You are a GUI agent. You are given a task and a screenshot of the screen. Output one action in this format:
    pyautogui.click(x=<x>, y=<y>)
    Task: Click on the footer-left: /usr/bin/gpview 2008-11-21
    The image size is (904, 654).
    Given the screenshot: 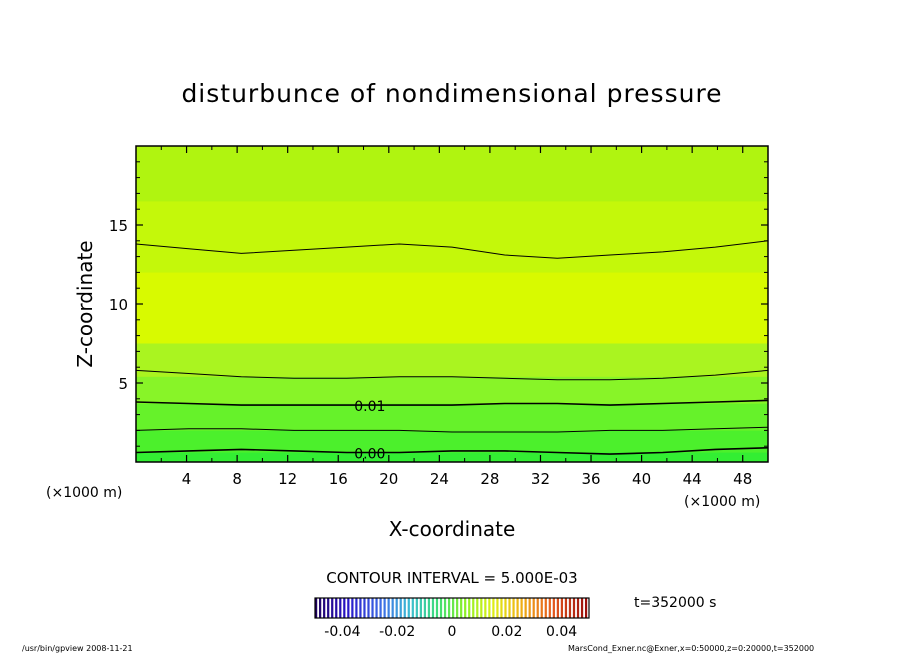 What is the action you would take?
    pyautogui.click(x=77, y=648)
    